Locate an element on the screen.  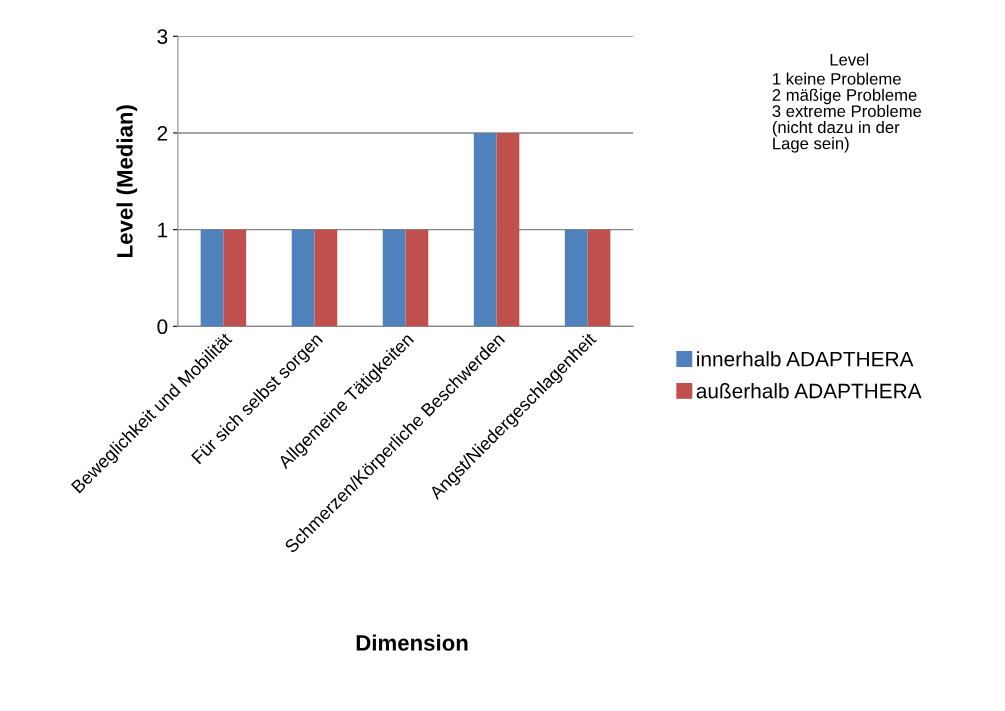
legend-label: innerhalb ADAPTHERA is located at coordinates (805, 359).